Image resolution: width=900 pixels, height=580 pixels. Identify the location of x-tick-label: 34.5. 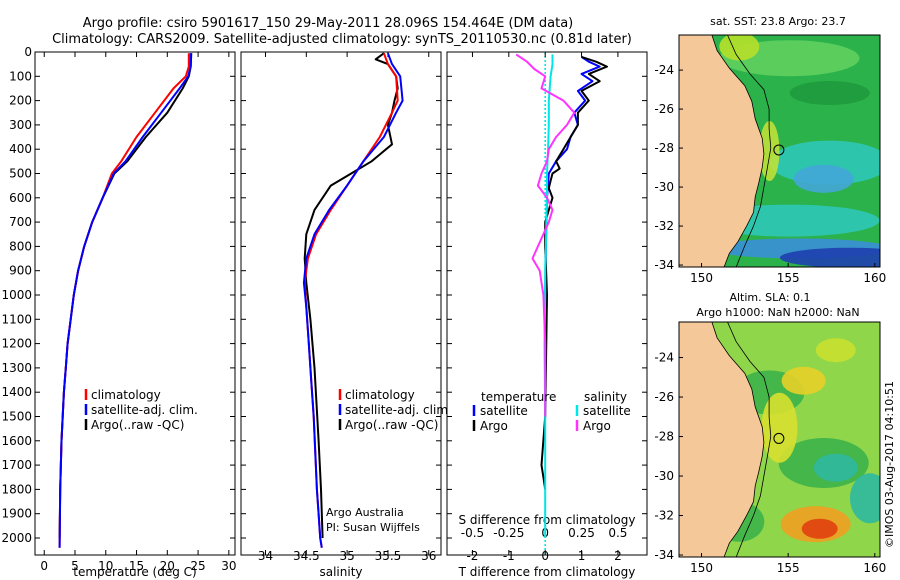
(306, 556).